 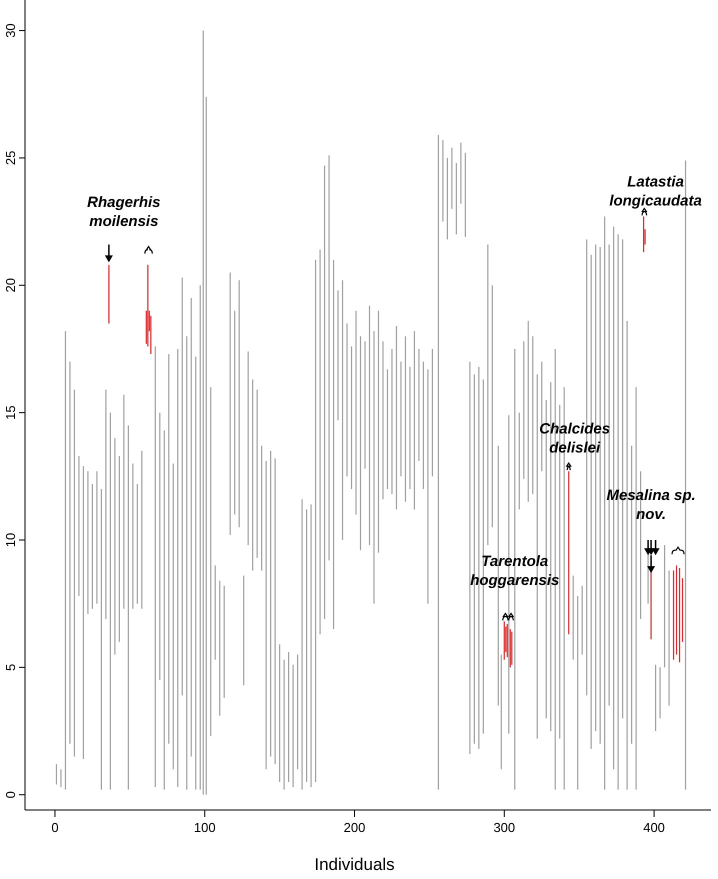 What do you see at coordinates (10, 158) in the screenshot?
I see `y-tick-label: 25` at bounding box center [10, 158].